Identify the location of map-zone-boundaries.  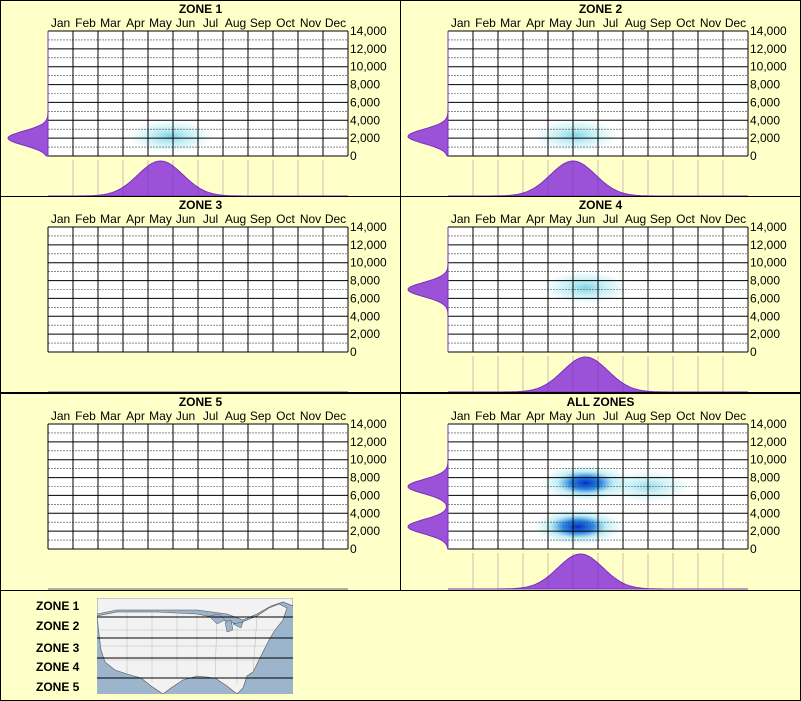
(195, 647).